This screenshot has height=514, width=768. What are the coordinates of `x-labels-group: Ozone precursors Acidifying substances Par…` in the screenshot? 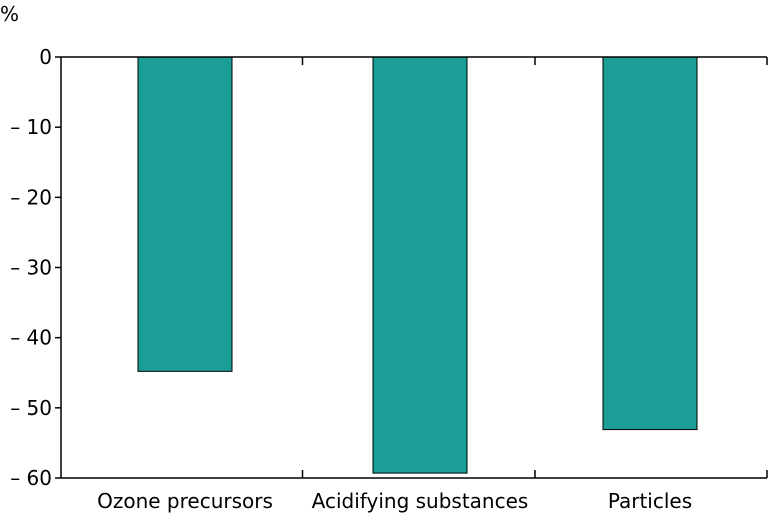 It's located at (394, 501).